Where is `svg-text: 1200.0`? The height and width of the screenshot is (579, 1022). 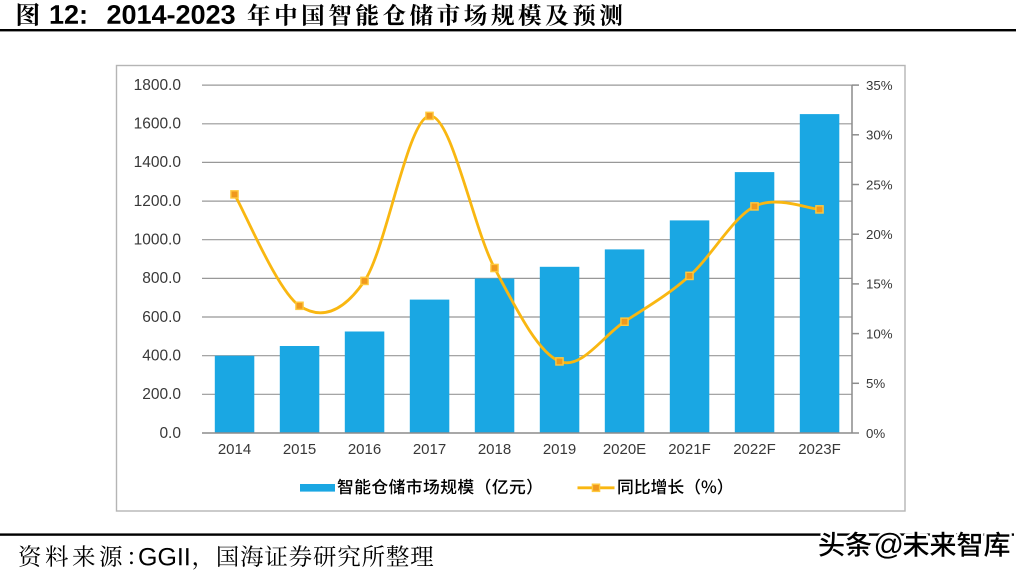 svg-text: 1200.0 is located at coordinates (158, 201).